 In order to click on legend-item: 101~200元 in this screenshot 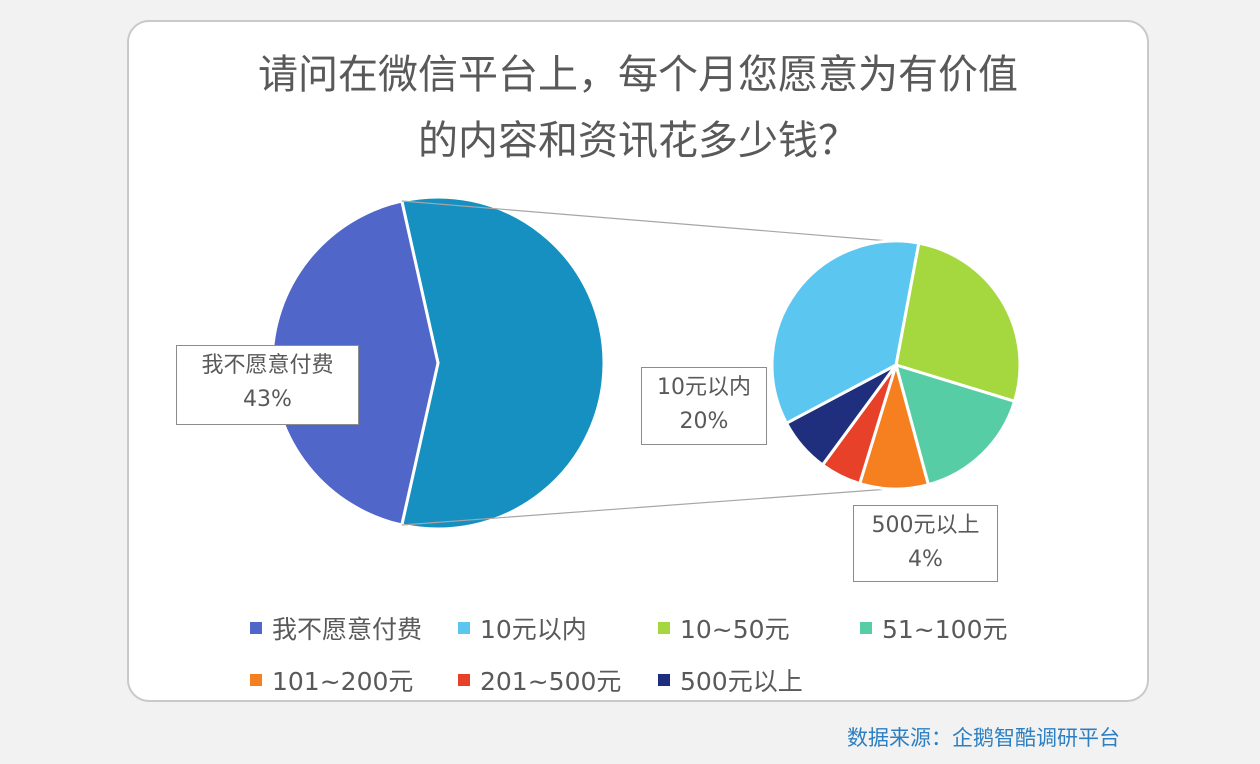, I will do `click(331, 680)`.